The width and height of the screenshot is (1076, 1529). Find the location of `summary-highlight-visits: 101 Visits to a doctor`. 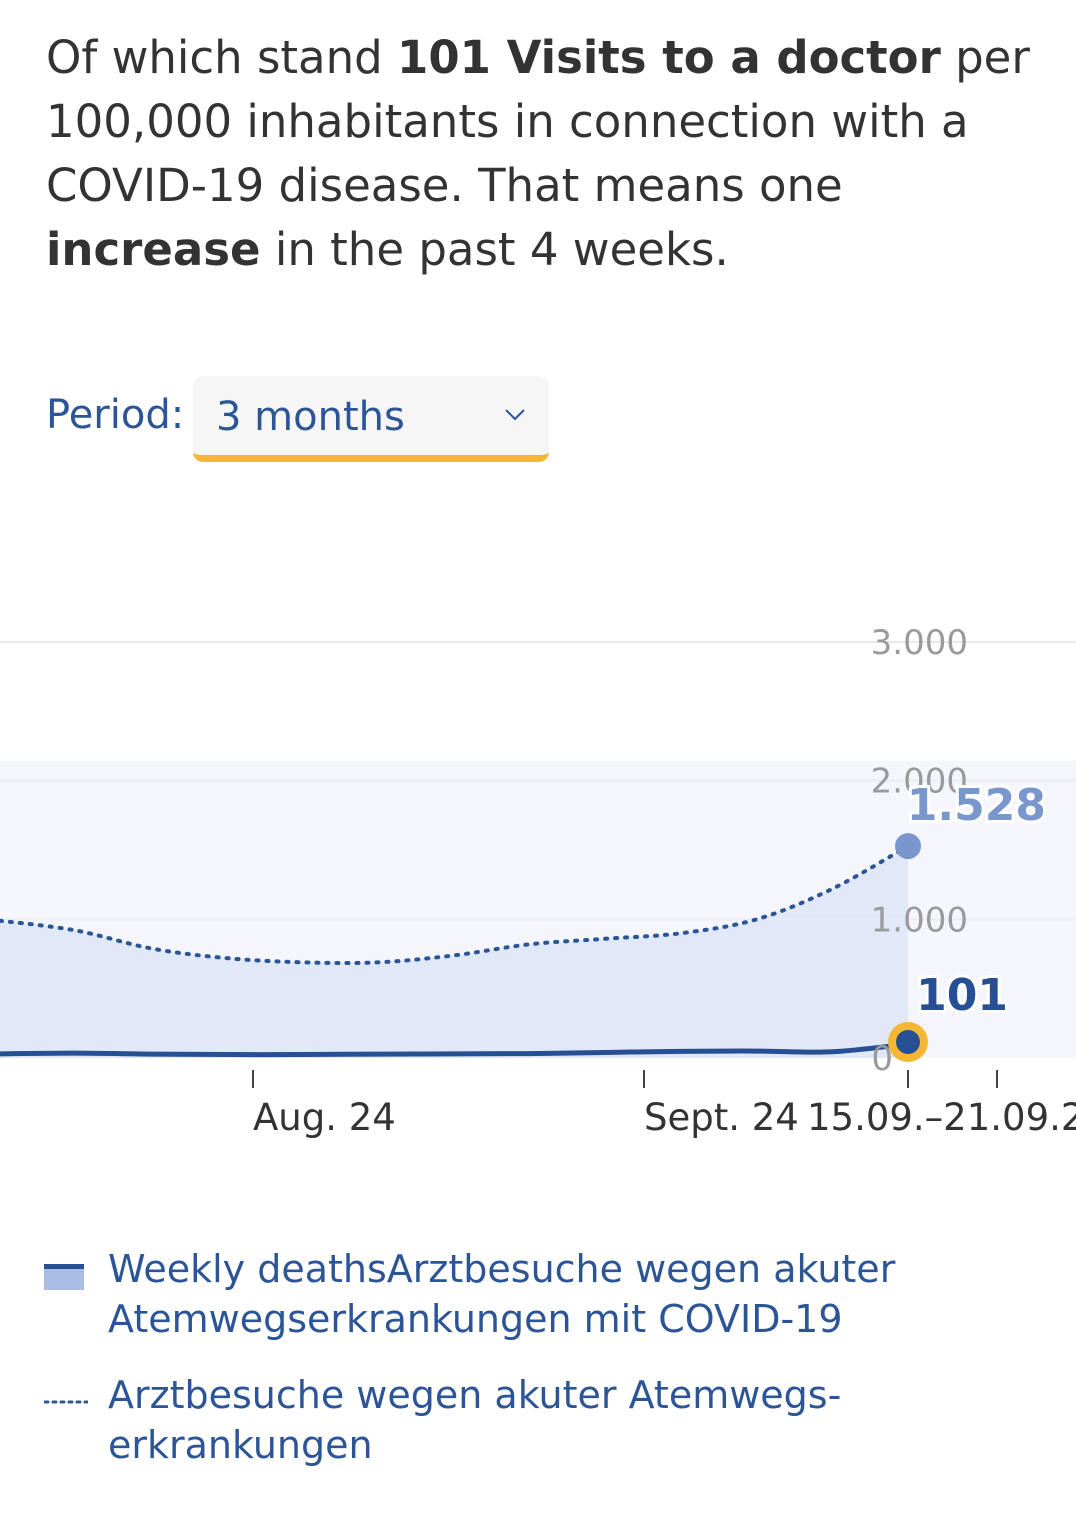

summary-highlight-visits: 101 Visits to a doctor is located at coordinates (669, 57).